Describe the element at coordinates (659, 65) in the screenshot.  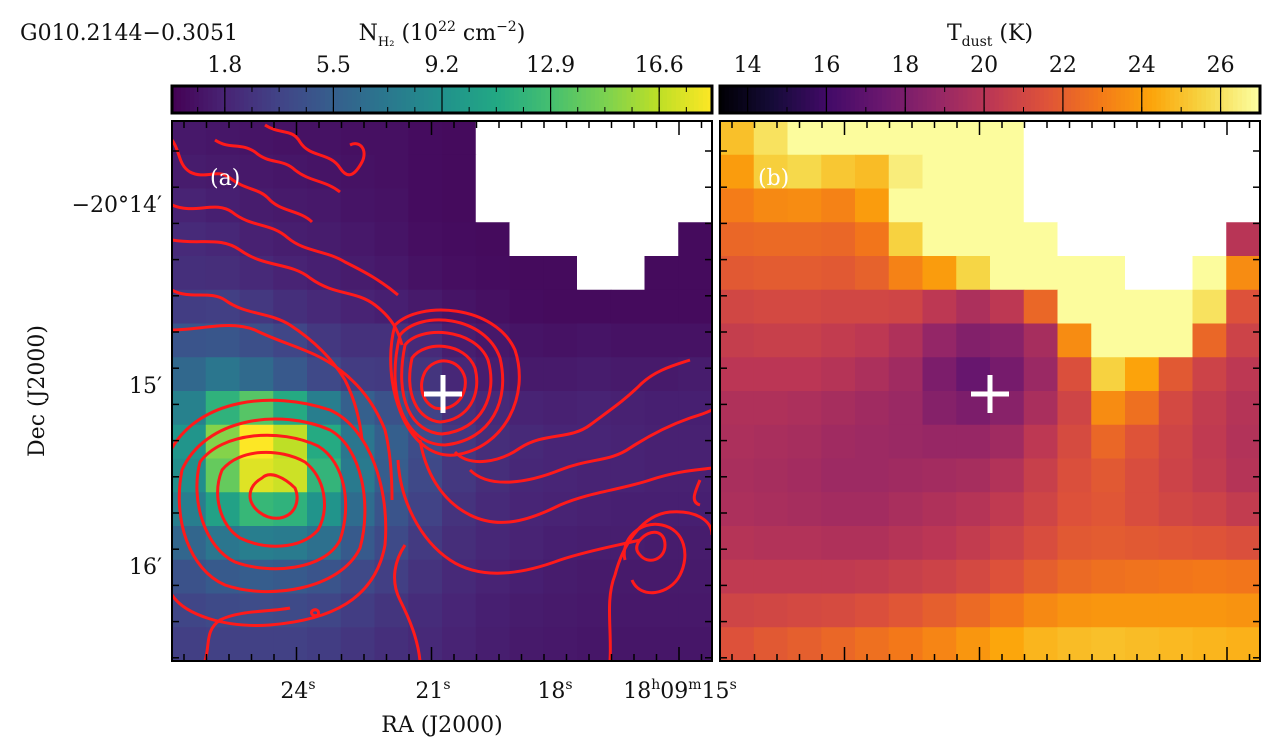
I see `colorbar-tick-label: 16.6` at that location.